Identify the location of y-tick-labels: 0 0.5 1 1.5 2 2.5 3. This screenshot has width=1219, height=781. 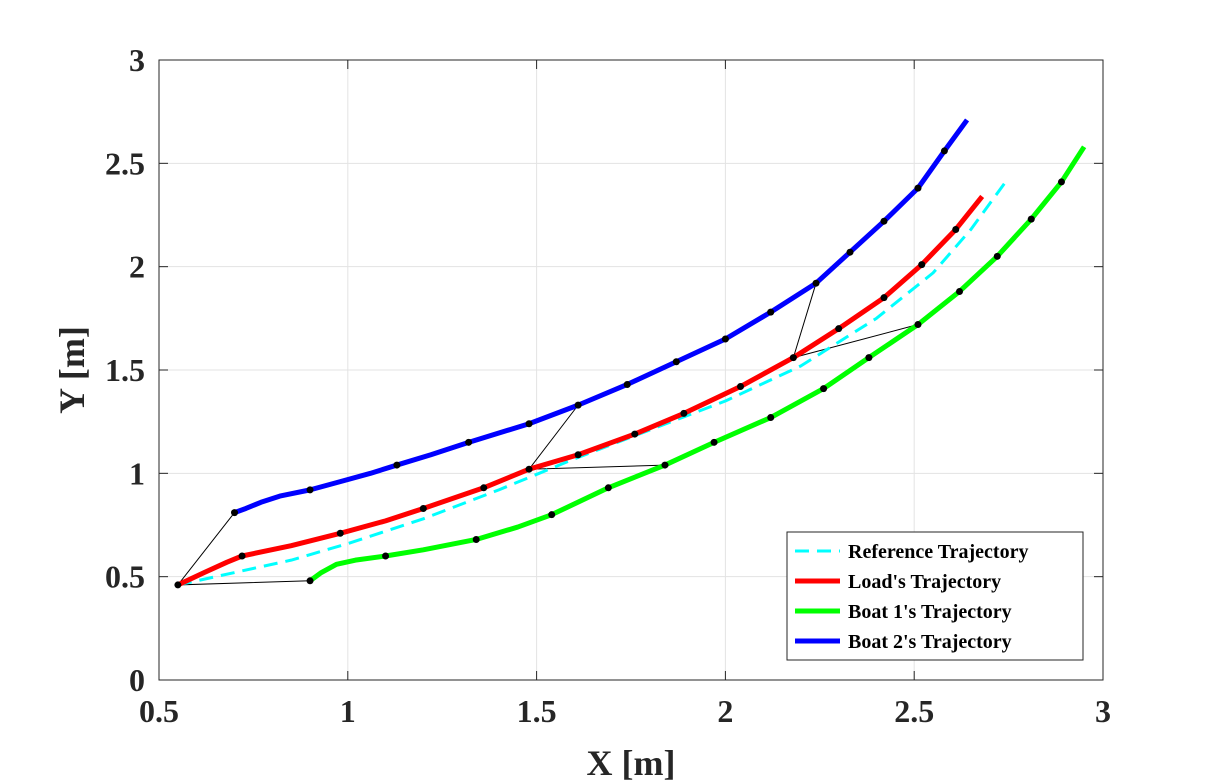
(125, 370).